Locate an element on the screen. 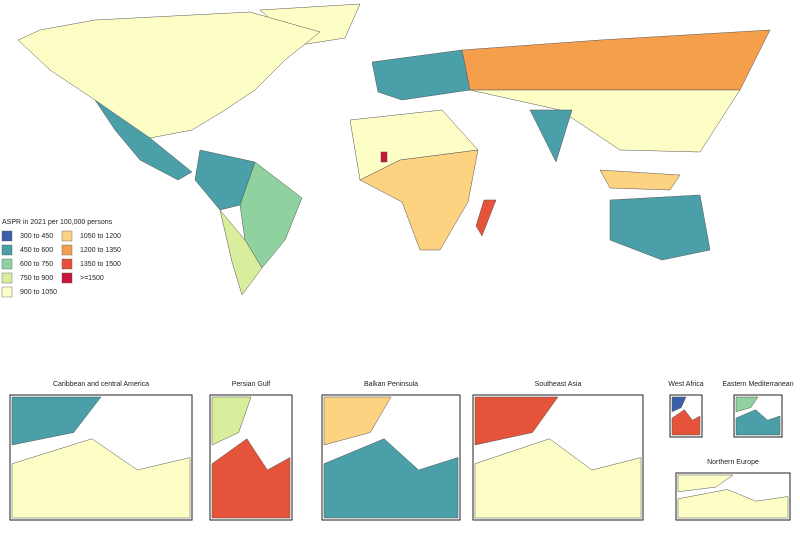 The width and height of the screenshot is (800, 535). legend-label: 750 to 900 is located at coordinates (36, 278).